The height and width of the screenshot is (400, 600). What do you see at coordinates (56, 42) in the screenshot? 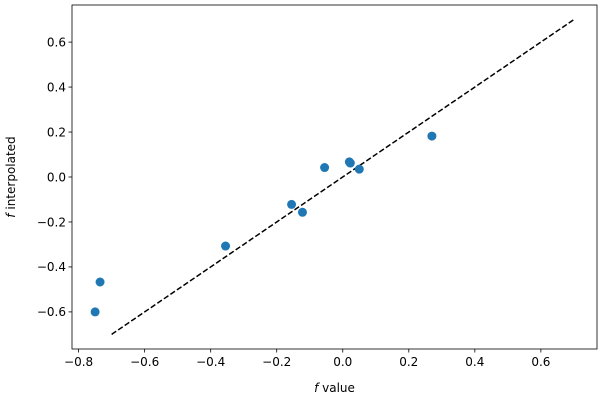
I see `y-tick-label: 0.6` at bounding box center [56, 42].